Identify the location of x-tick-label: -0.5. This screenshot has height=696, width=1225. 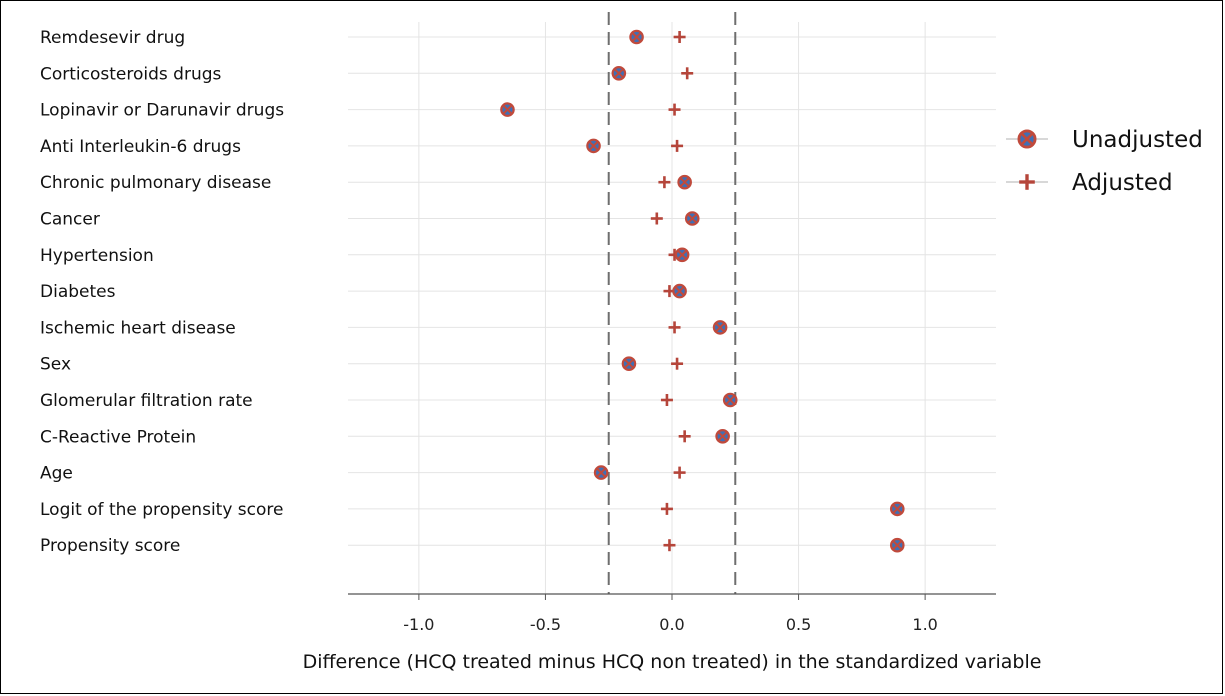
(545, 624).